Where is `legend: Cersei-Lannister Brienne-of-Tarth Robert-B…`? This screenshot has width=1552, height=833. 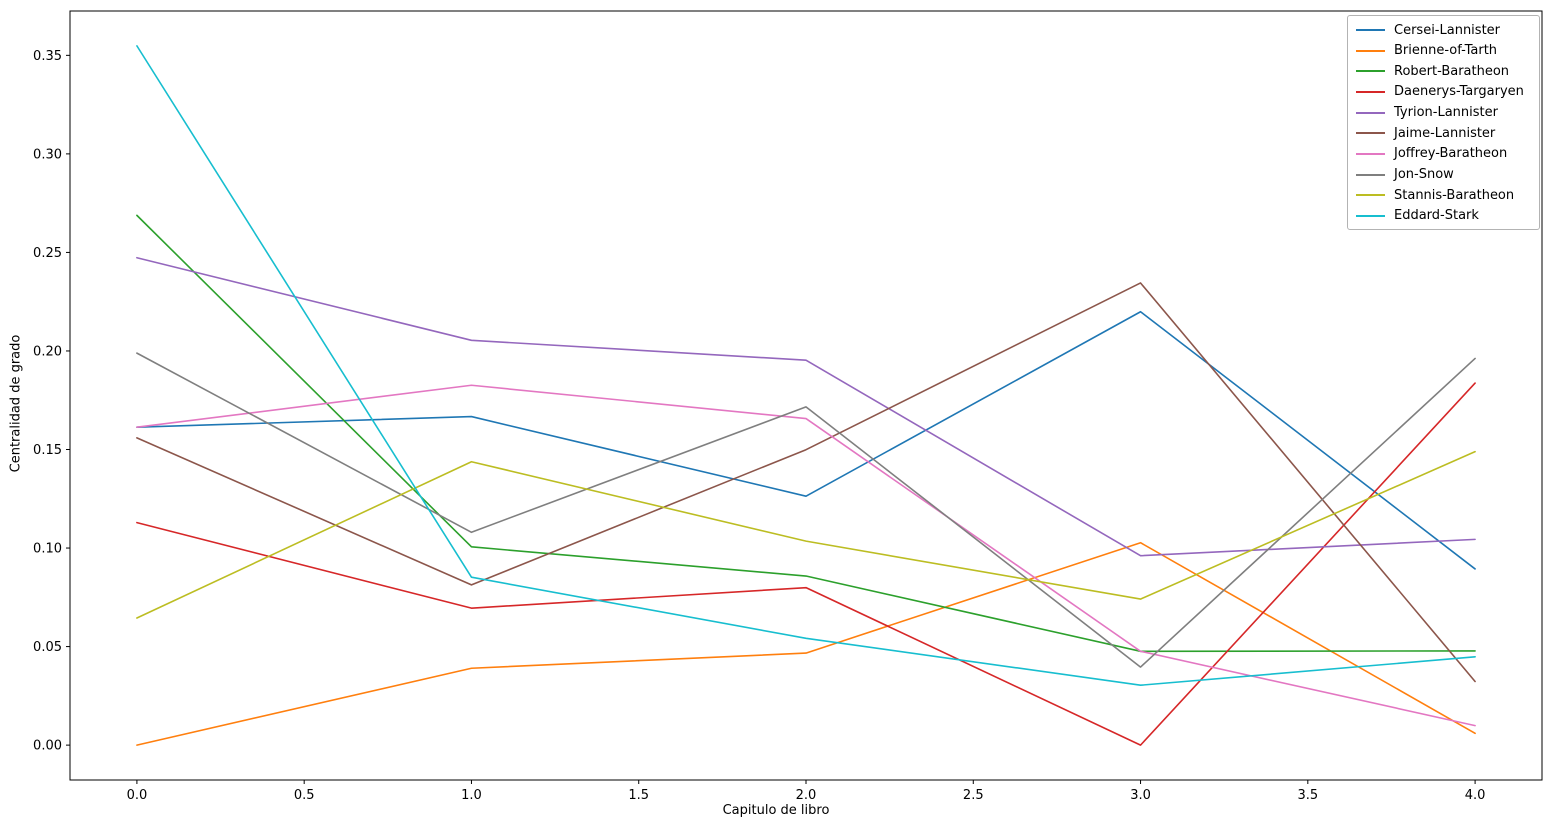 legend: Cersei-Lannister Brienne-of-Tarth Robert-B… is located at coordinates (1443, 122).